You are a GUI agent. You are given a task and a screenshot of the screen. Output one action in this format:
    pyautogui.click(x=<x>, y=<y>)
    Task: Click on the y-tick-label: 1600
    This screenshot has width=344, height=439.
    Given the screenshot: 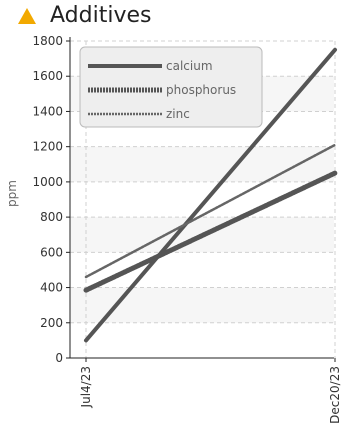 What is the action you would take?
    pyautogui.click(x=47, y=76)
    